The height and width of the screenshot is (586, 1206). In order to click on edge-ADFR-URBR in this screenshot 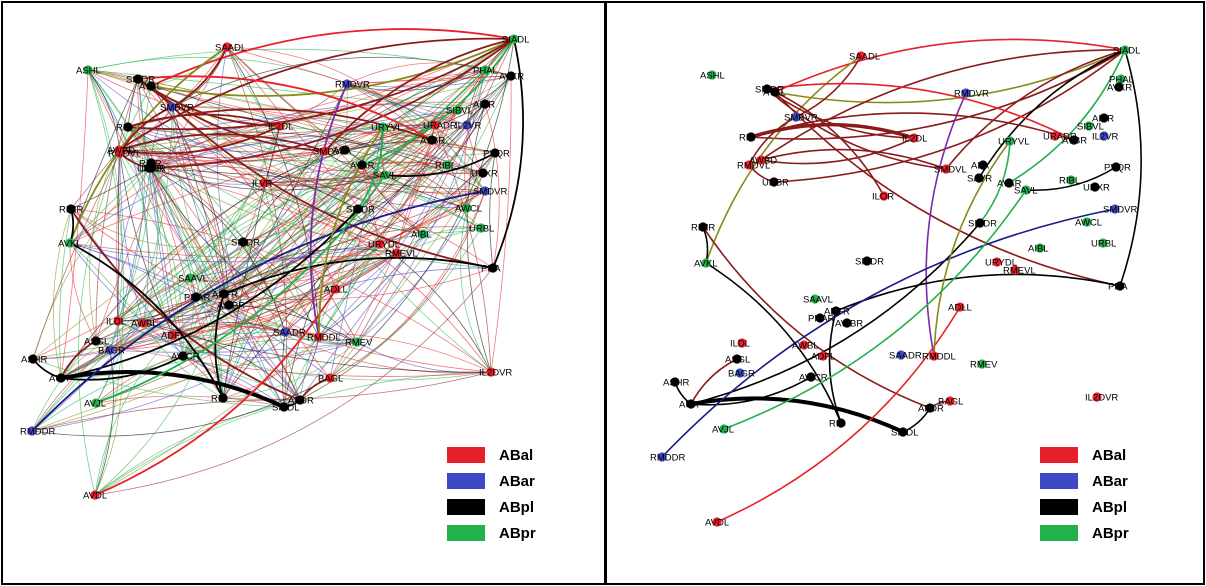, I will do `click(187, 231)`.